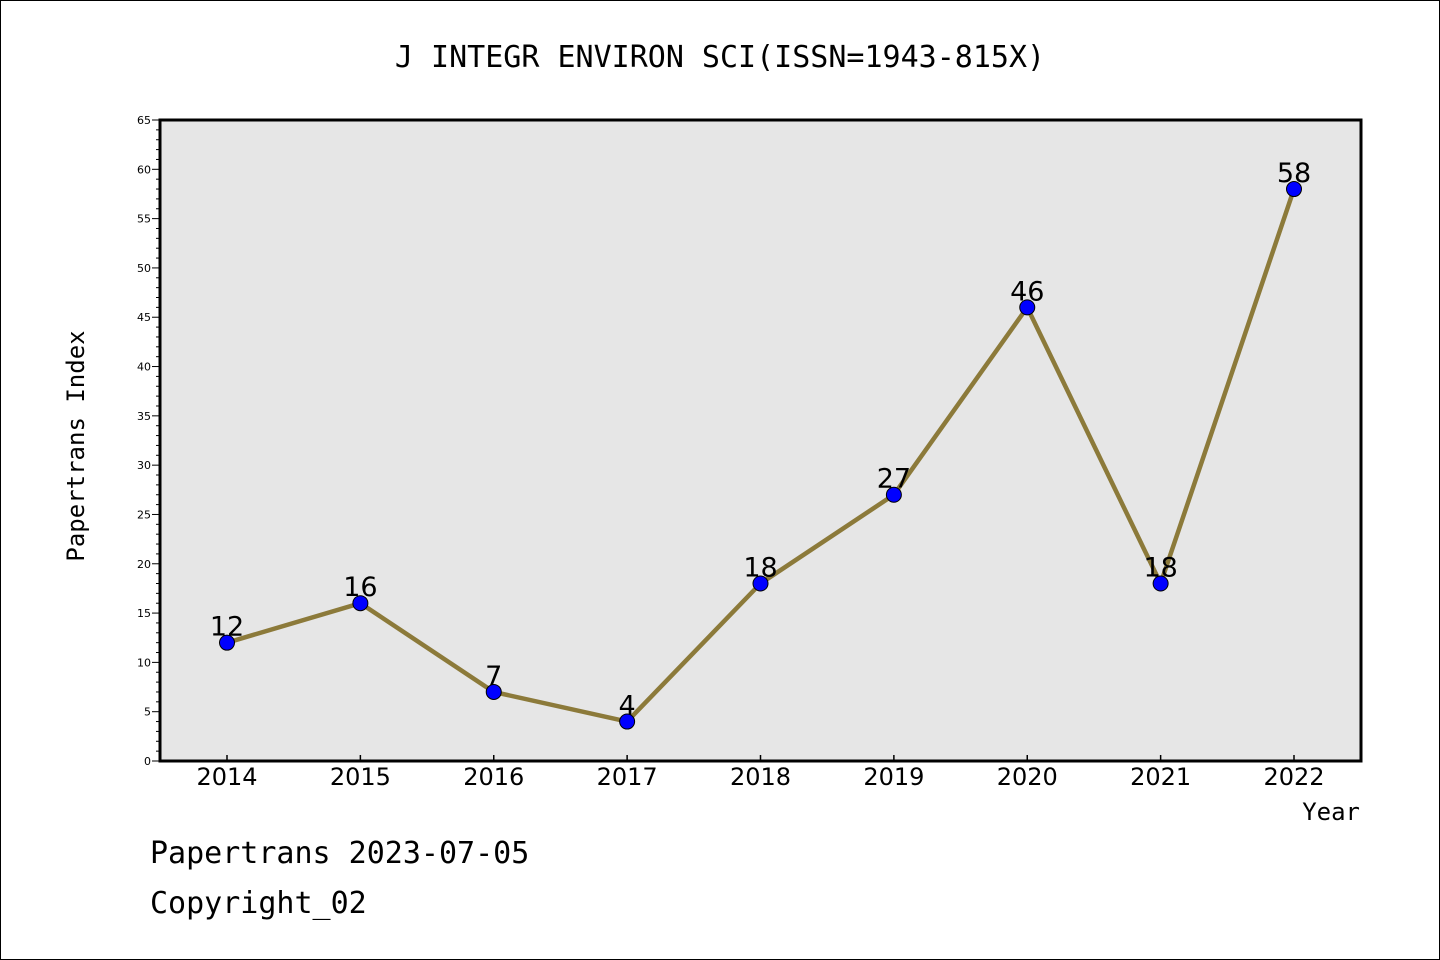  Describe the element at coordinates (360, 587) in the screenshot. I see `data-label: 16` at that location.